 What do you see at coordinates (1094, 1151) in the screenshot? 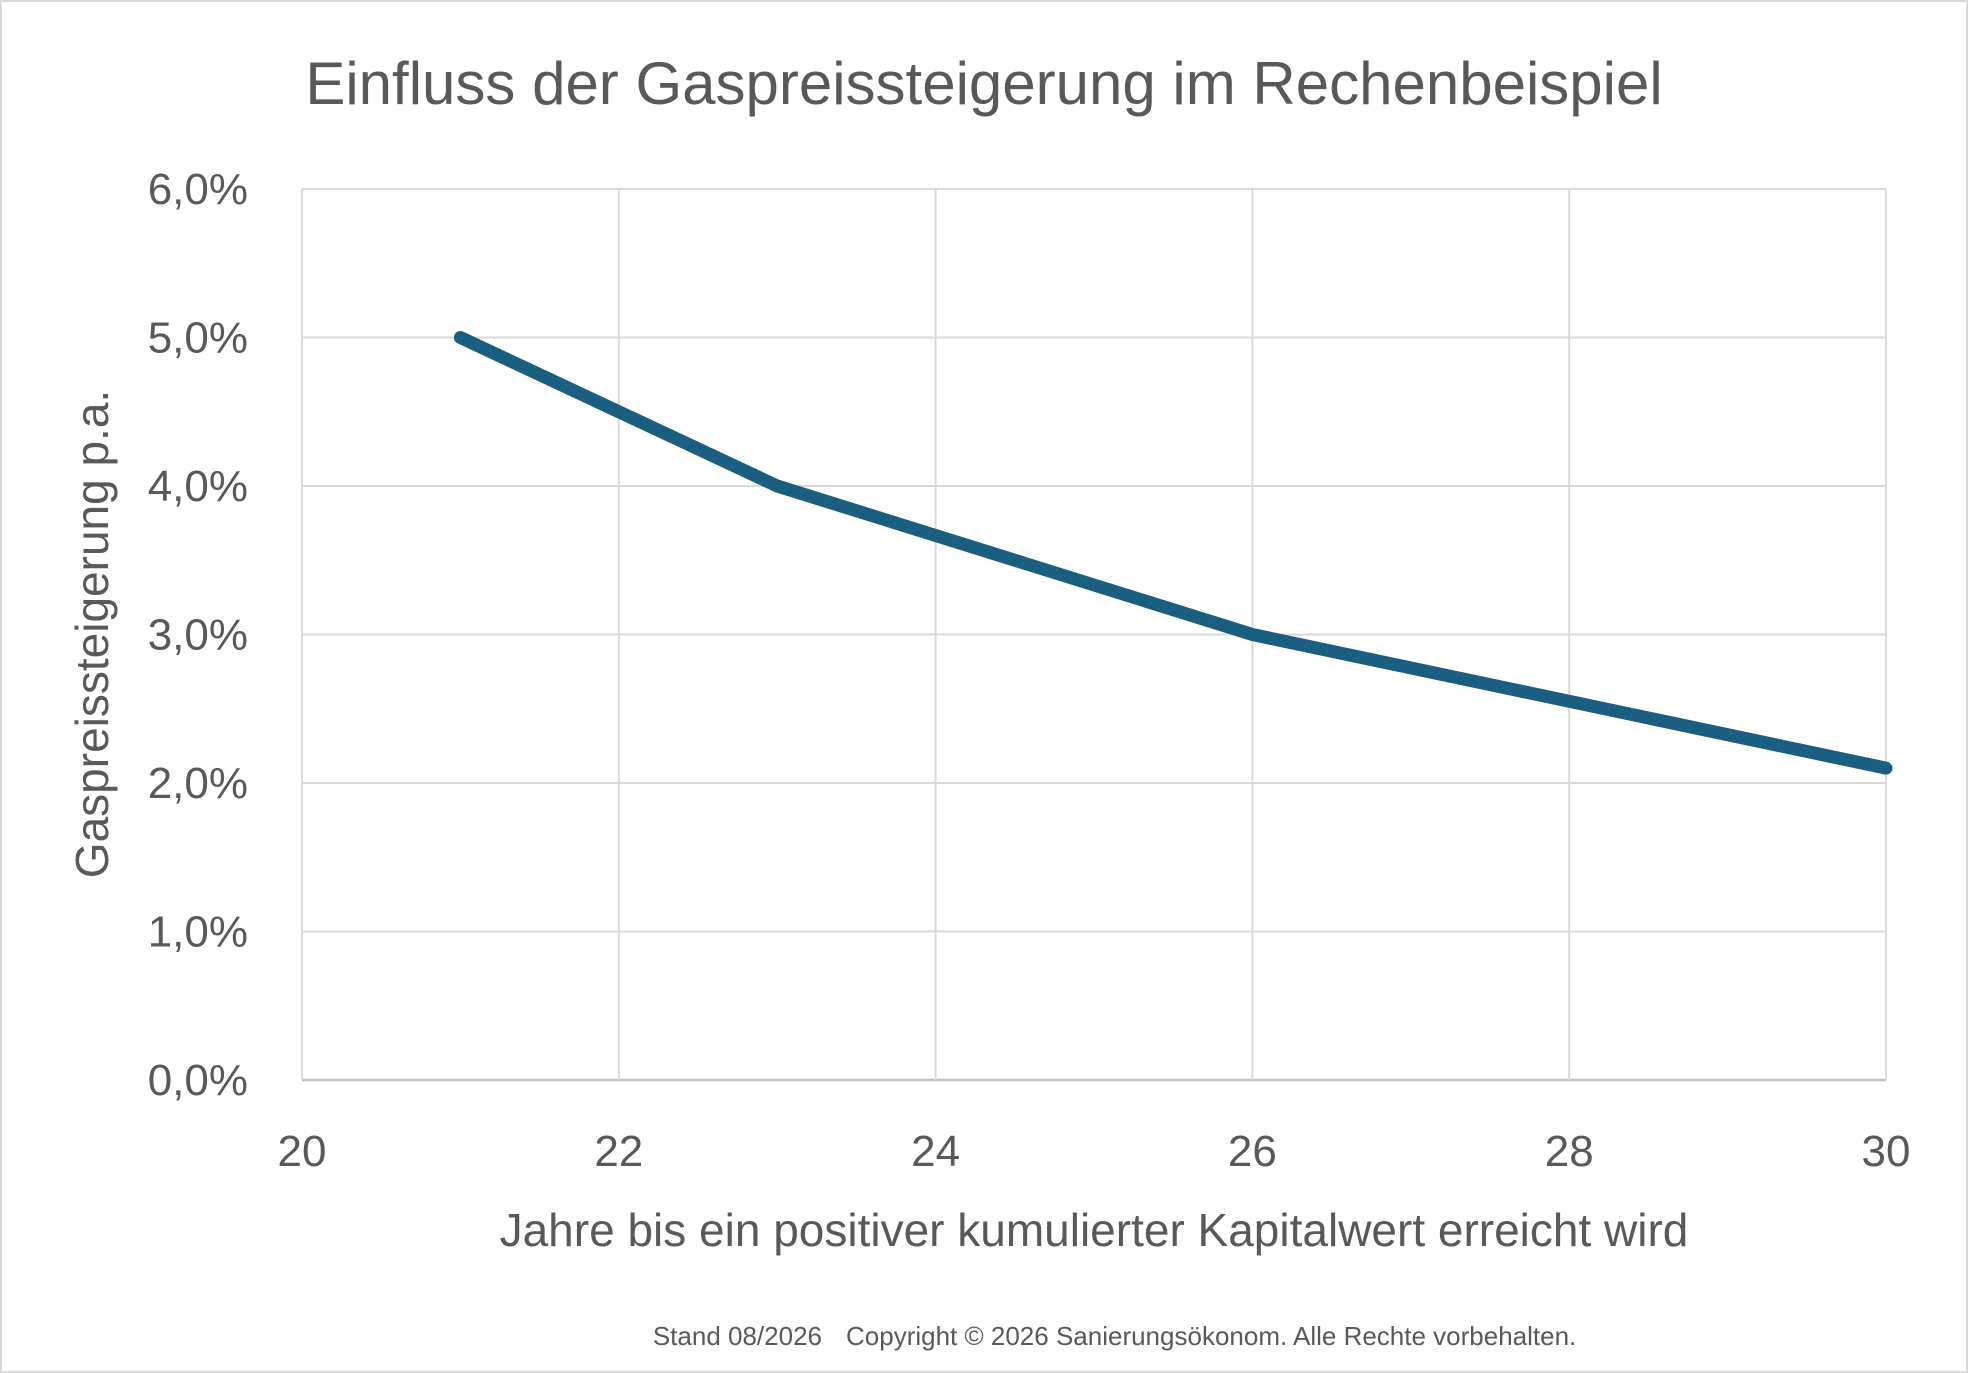
I see `x-tick-labels: 20 22 24 26 28 30` at bounding box center [1094, 1151].